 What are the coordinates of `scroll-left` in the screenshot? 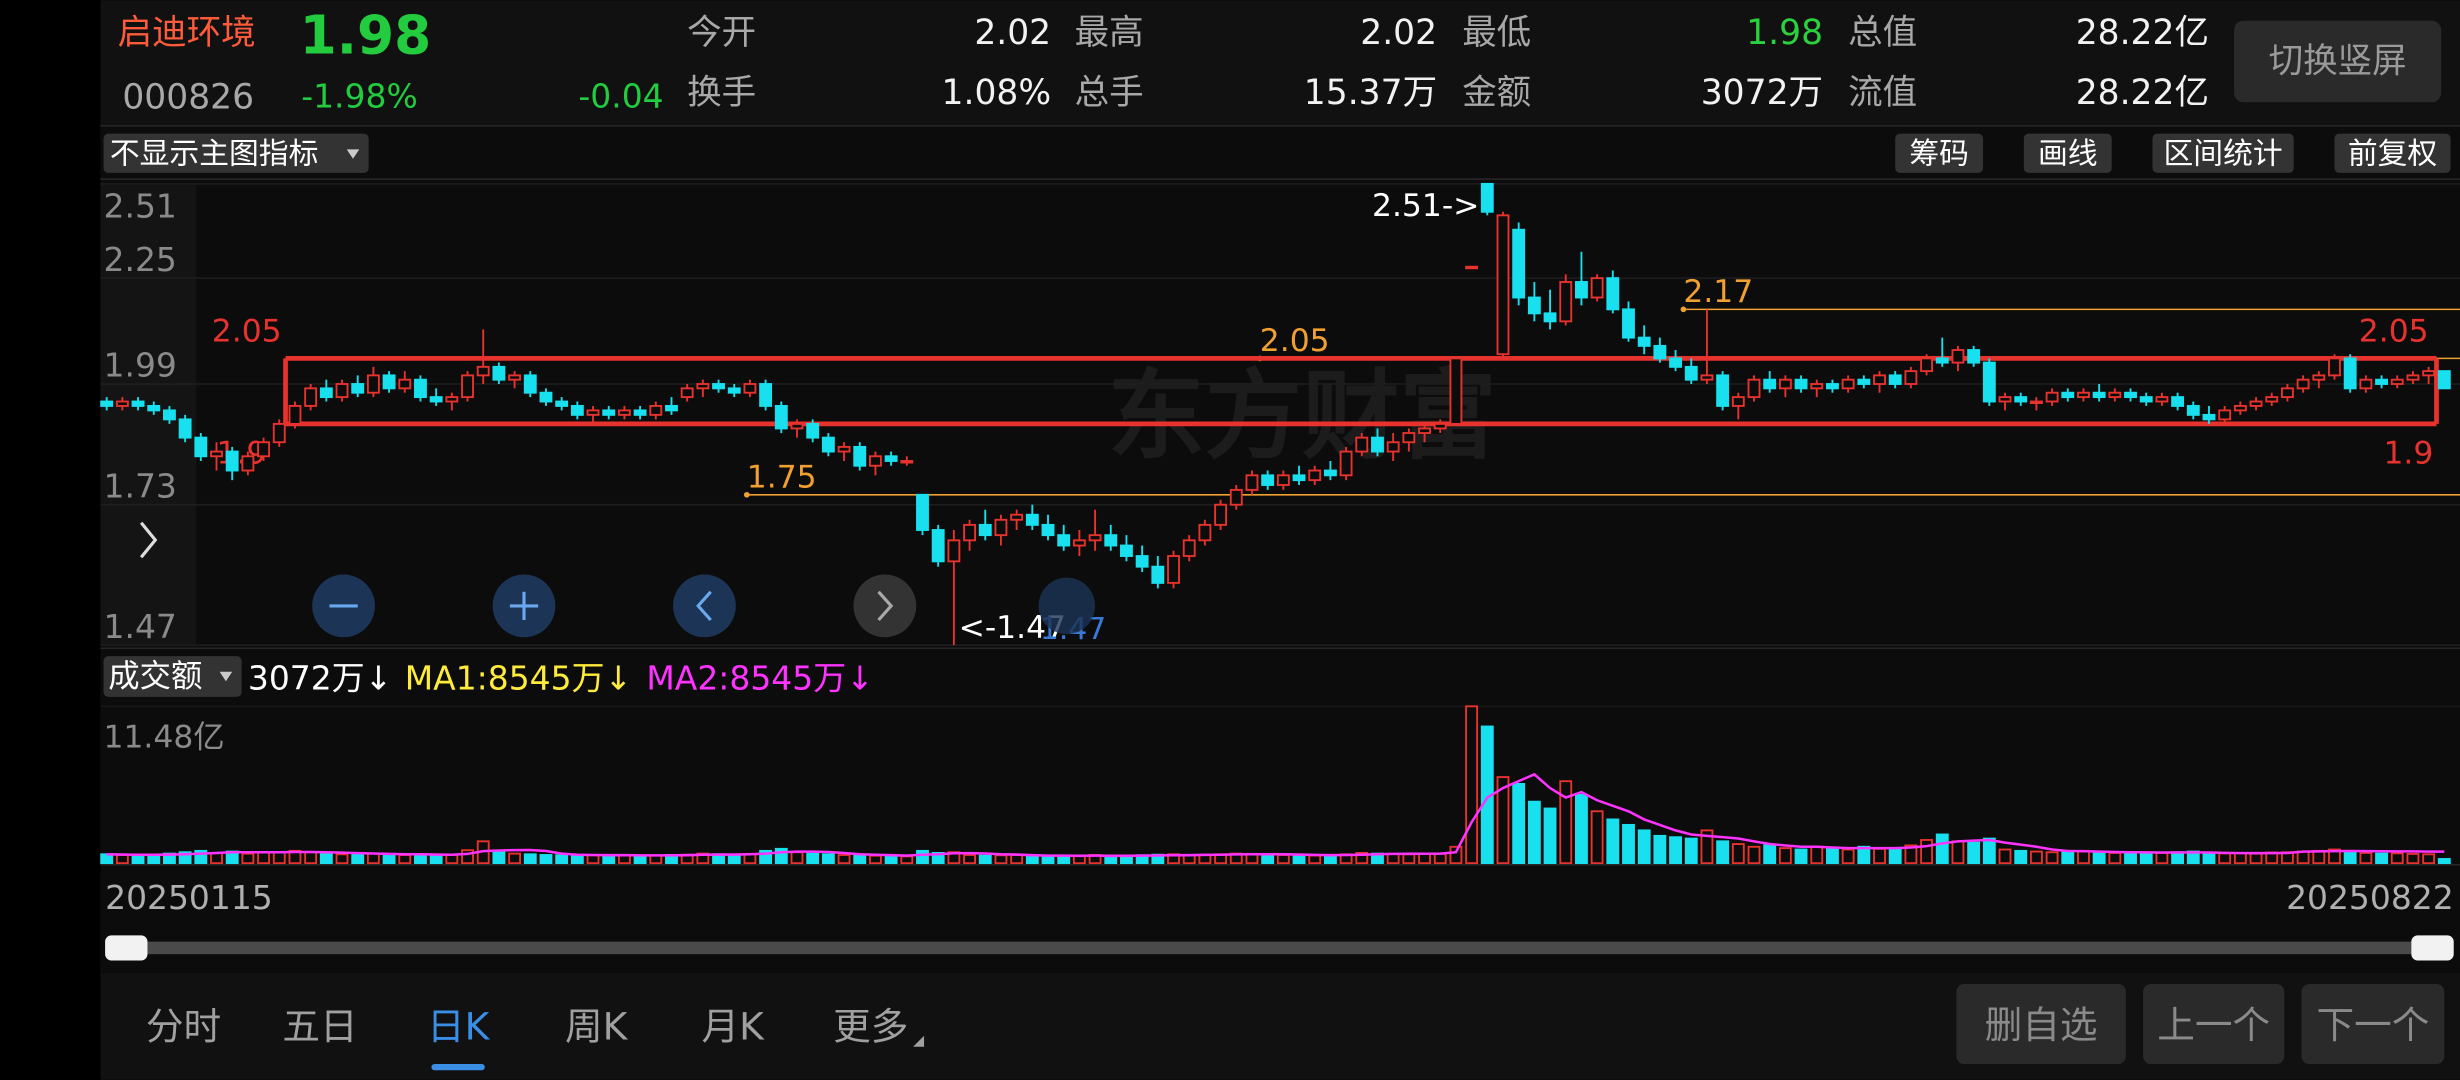 It's located at (704, 606).